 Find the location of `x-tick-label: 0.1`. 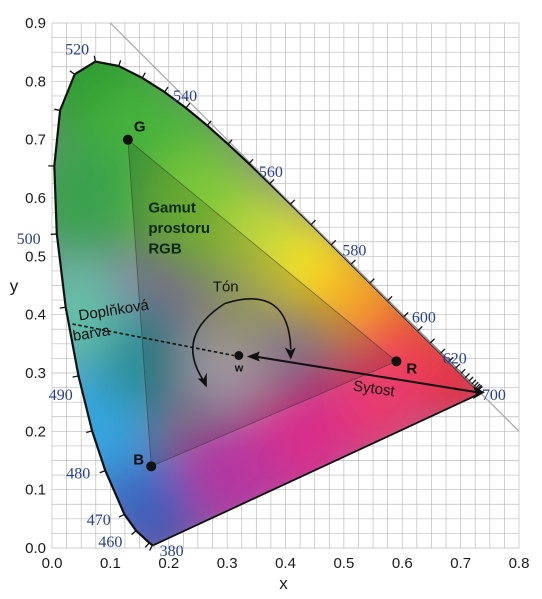

x-tick-label: 0.1 is located at coordinates (110, 563).